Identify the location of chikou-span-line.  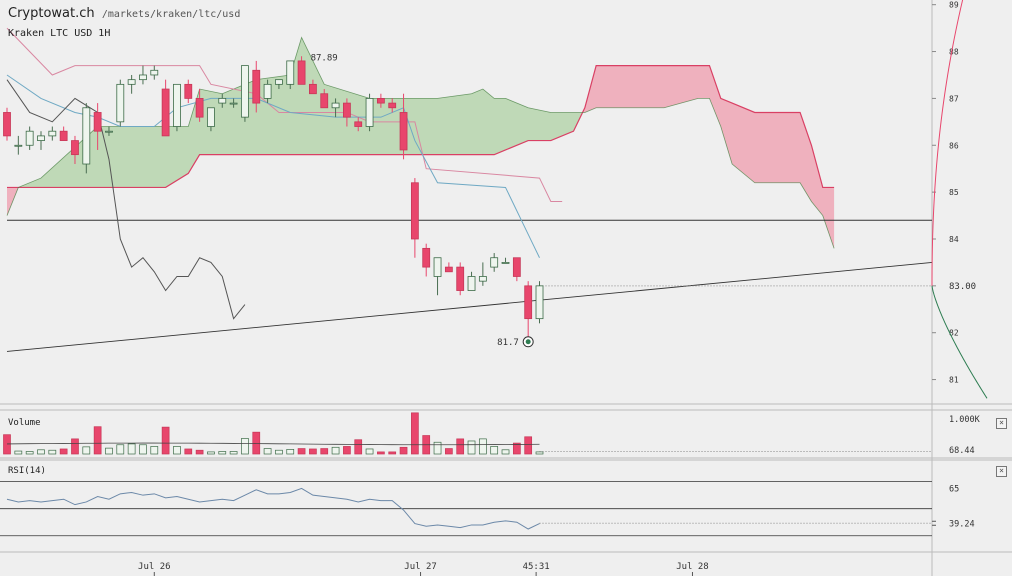
(126, 199).